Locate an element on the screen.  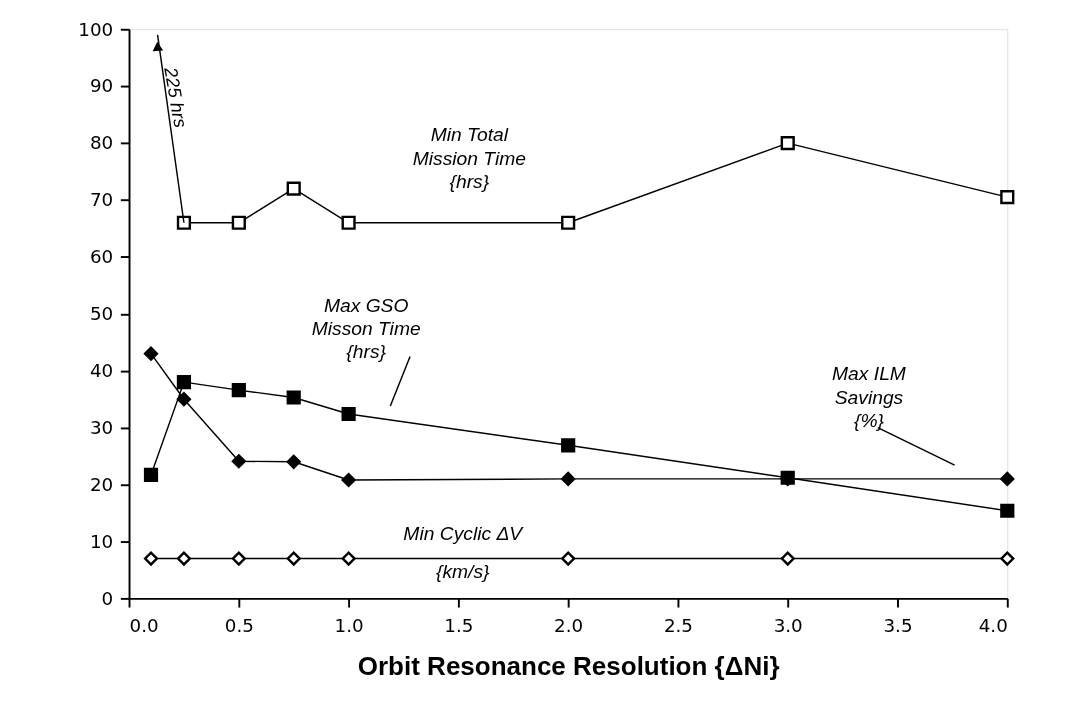
y-tick-label: 100 is located at coordinates (96, 29).